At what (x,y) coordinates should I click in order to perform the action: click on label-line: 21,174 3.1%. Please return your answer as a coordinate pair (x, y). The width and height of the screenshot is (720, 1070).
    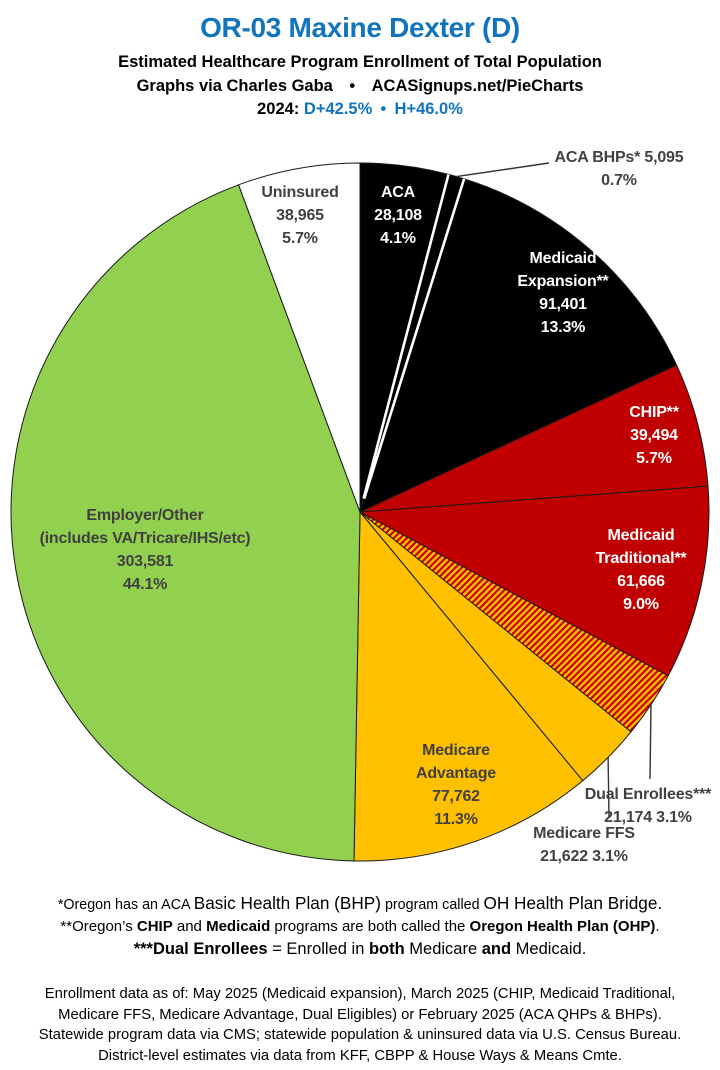
    Looking at the image, I should click on (648, 817).